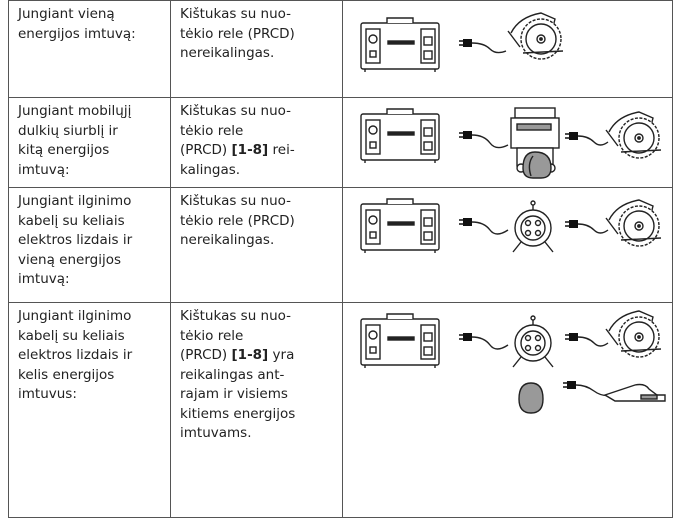 The height and width of the screenshot is (518, 682). Describe the element at coordinates (281, 150) in the screenshot. I see `text-segment: rei-` at that location.